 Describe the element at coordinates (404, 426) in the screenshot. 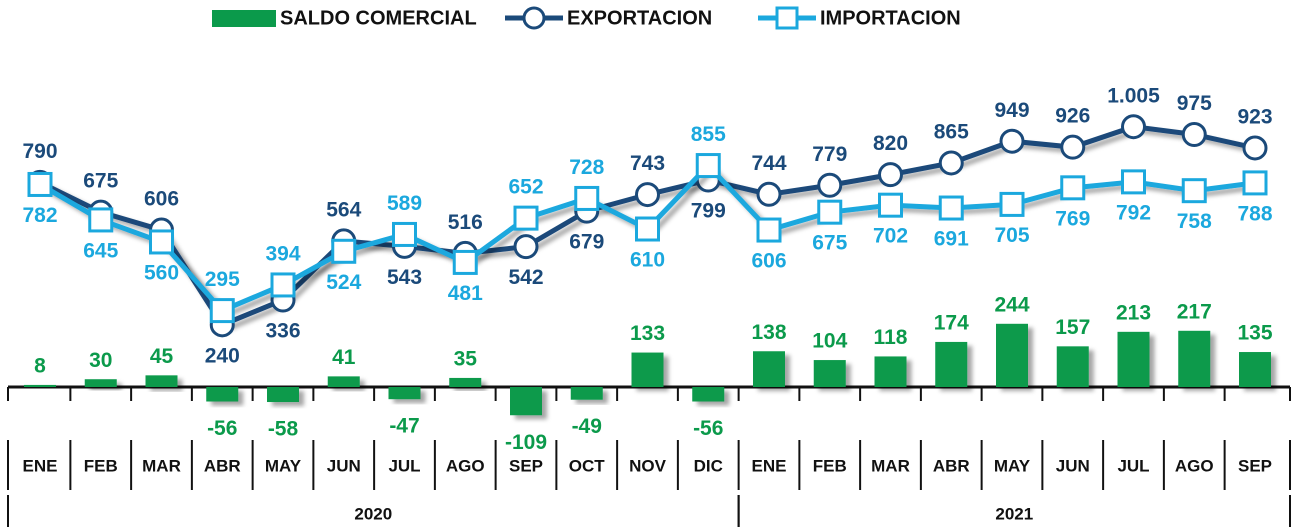

I see `data-label: -47` at that location.